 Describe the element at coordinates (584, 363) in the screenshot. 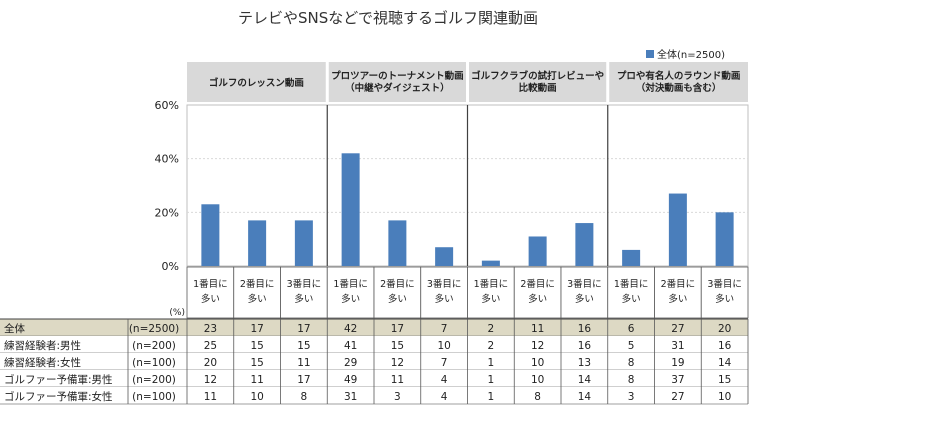

I see `table-cell: 13` at that location.